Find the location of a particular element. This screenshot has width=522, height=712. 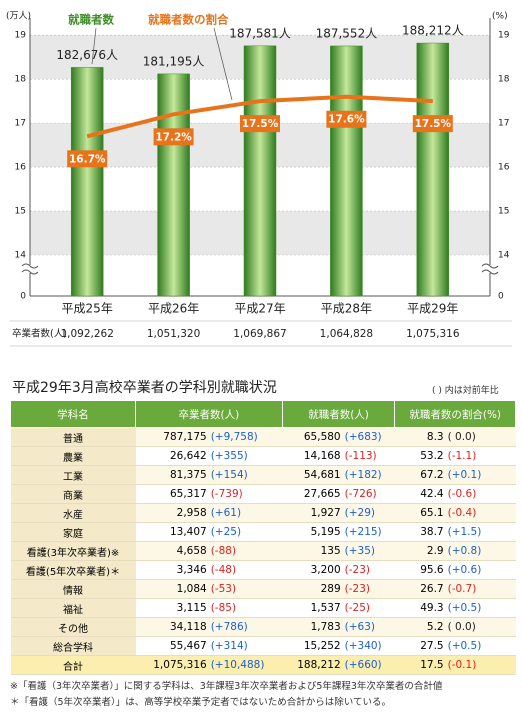

y-tick-label: 0 is located at coordinates (23, 297).